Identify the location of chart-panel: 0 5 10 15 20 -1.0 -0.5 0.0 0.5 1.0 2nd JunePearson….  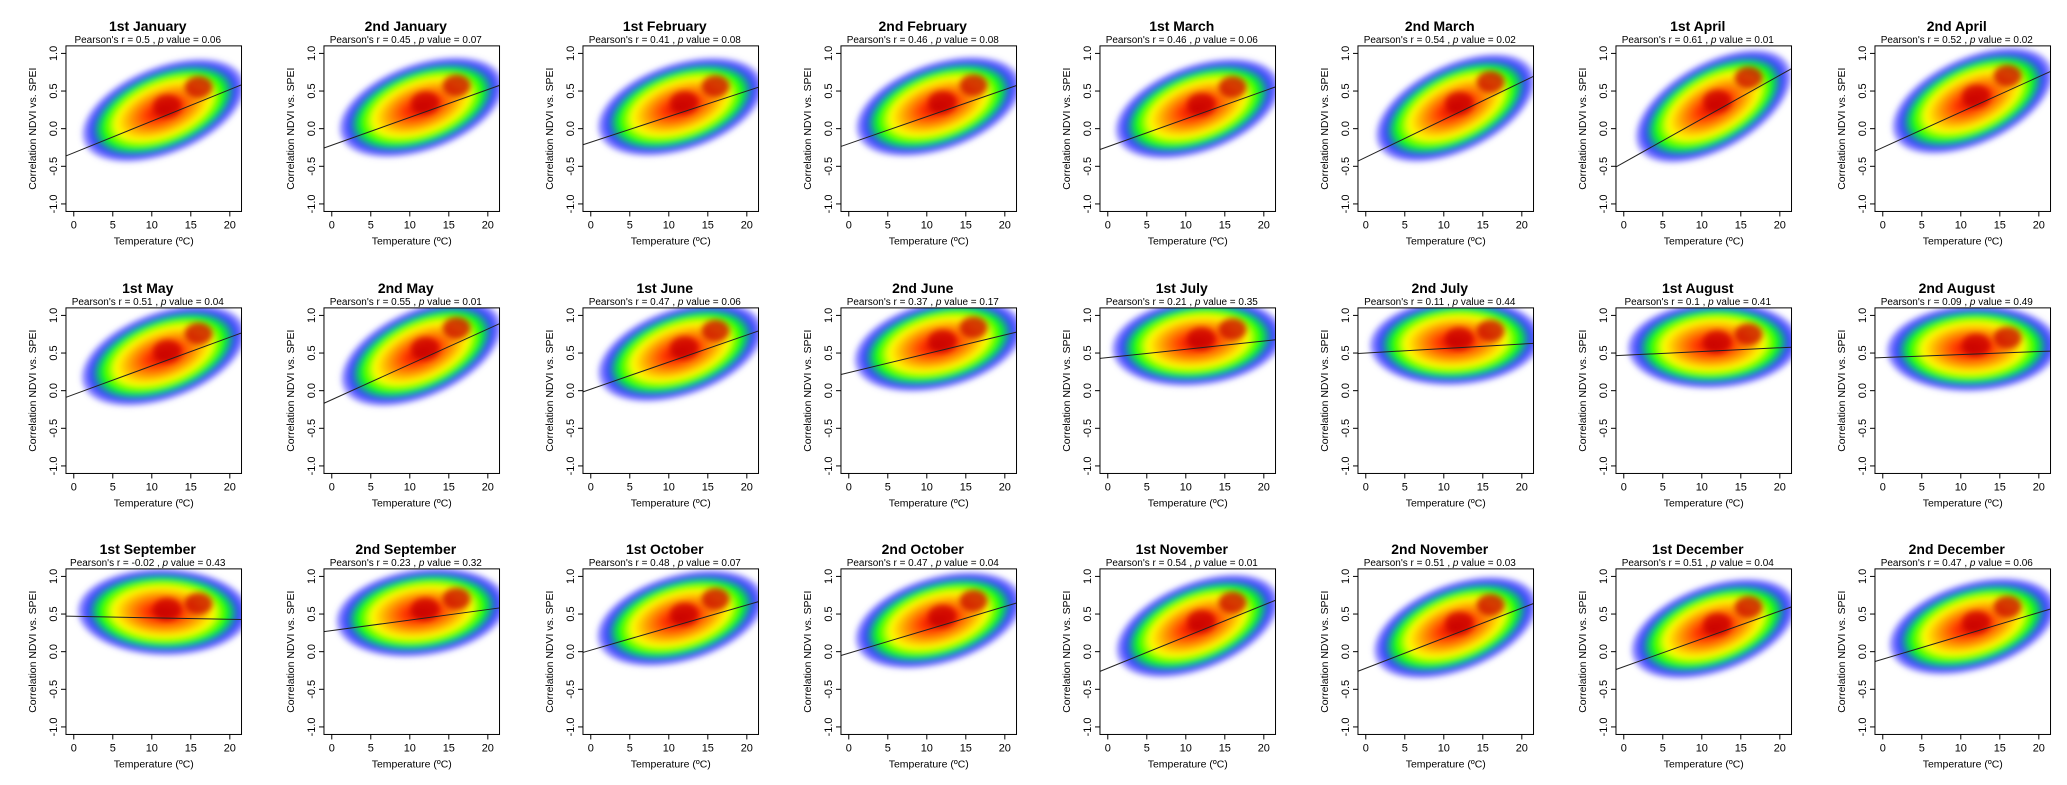
(910, 394).